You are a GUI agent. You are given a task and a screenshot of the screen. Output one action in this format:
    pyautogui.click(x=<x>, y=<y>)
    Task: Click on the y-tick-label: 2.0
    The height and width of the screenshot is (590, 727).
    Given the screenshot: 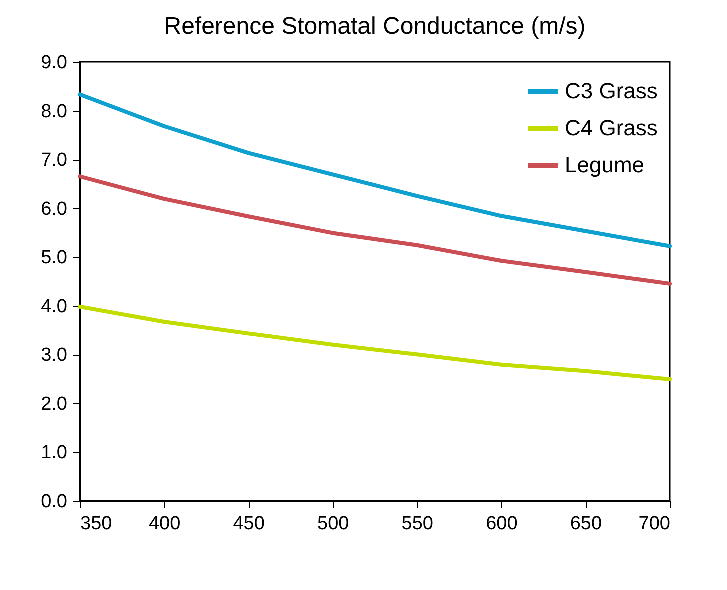 What is the action you would take?
    pyautogui.click(x=54, y=404)
    